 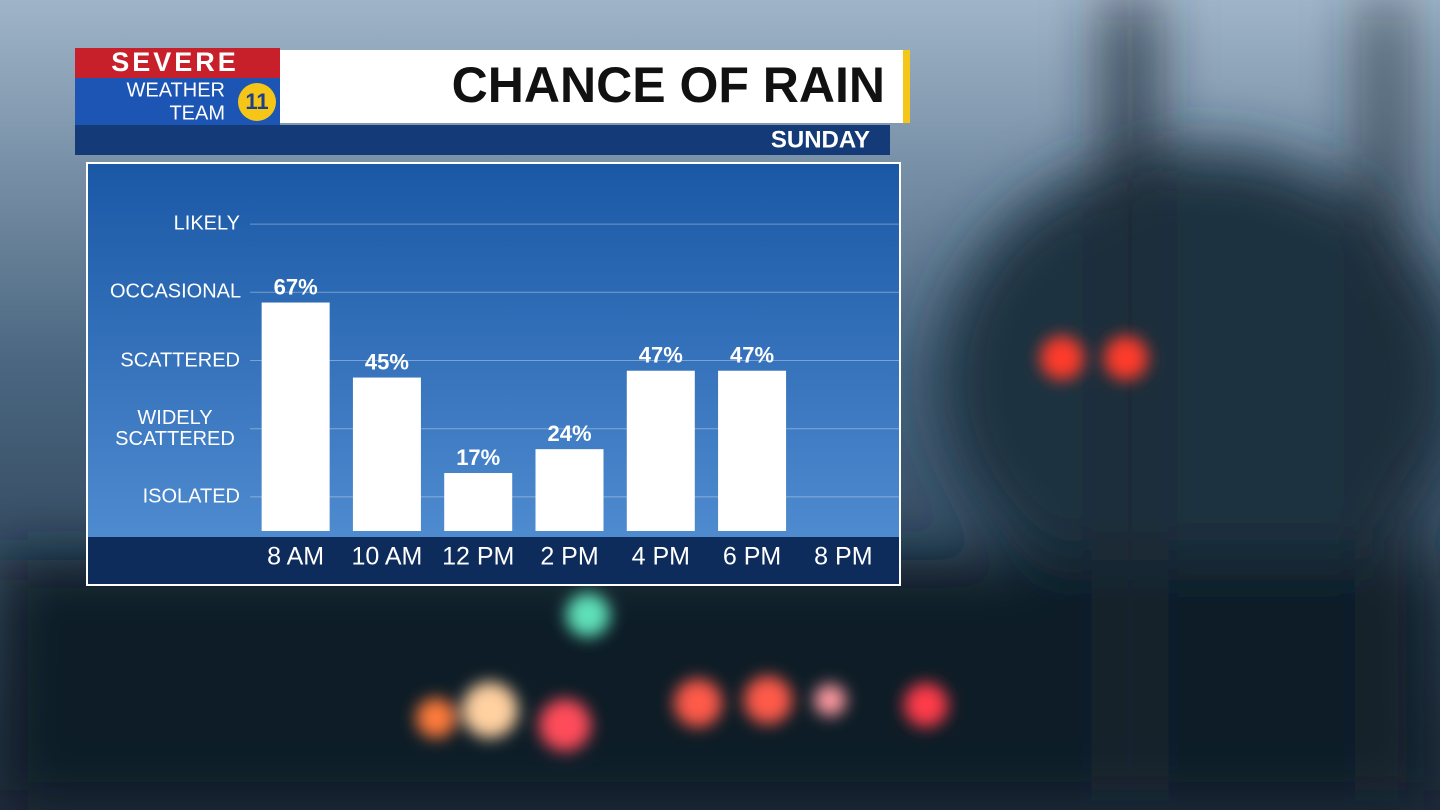 What do you see at coordinates (478, 557) in the screenshot?
I see `x-tick-label: 12 PM` at bounding box center [478, 557].